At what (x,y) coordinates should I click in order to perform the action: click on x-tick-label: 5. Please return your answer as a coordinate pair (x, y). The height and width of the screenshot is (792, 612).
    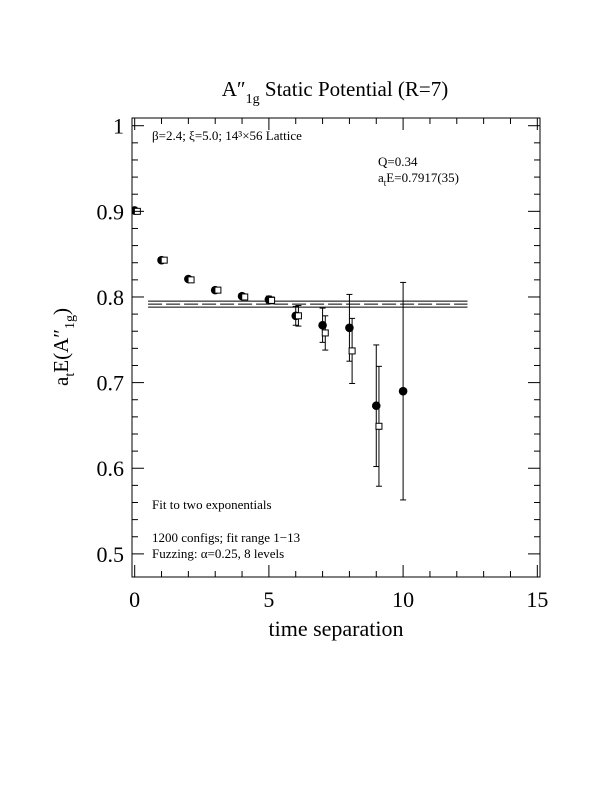
    Looking at the image, I should click on (268, 599).